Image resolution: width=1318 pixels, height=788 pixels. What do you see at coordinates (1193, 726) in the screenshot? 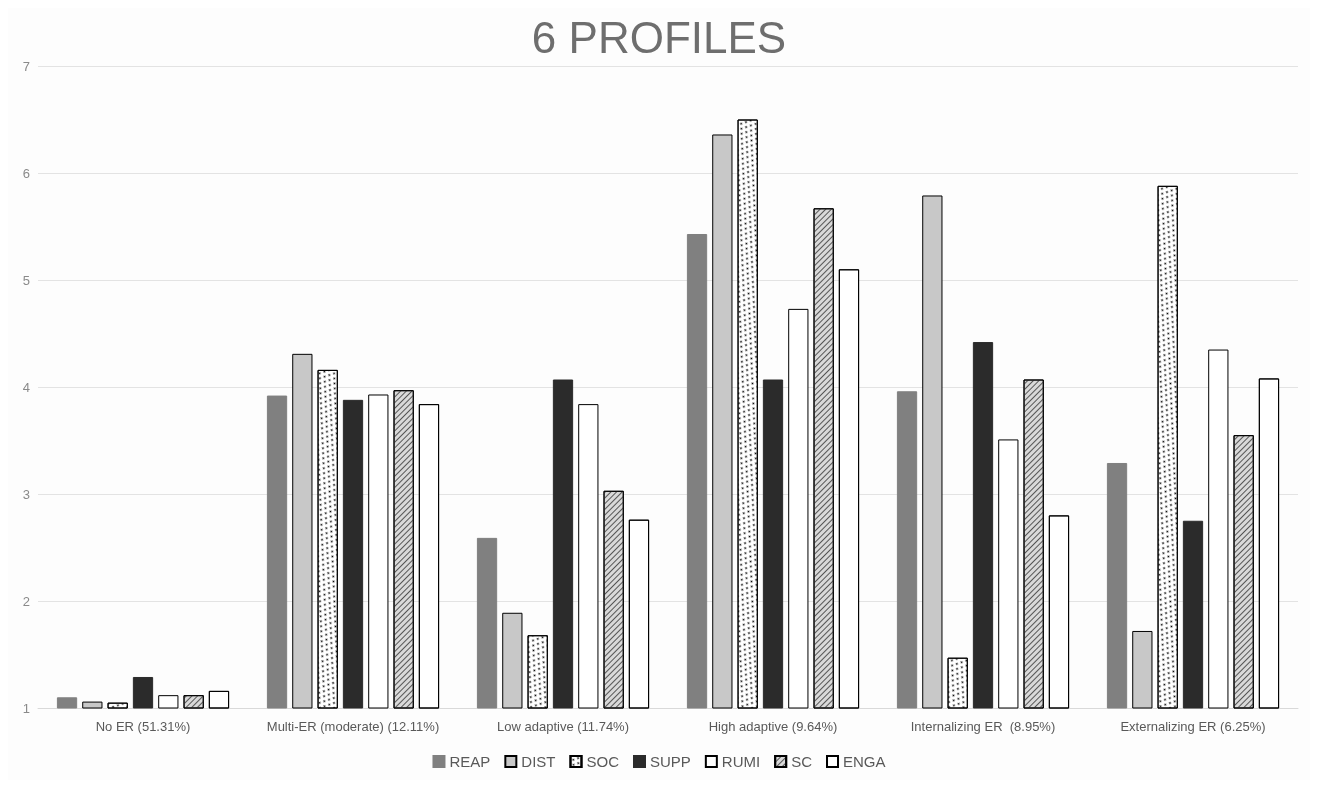
I see `x-tick-label: Externalizing ER (6.25%)` at bounding box center [1193, 726].